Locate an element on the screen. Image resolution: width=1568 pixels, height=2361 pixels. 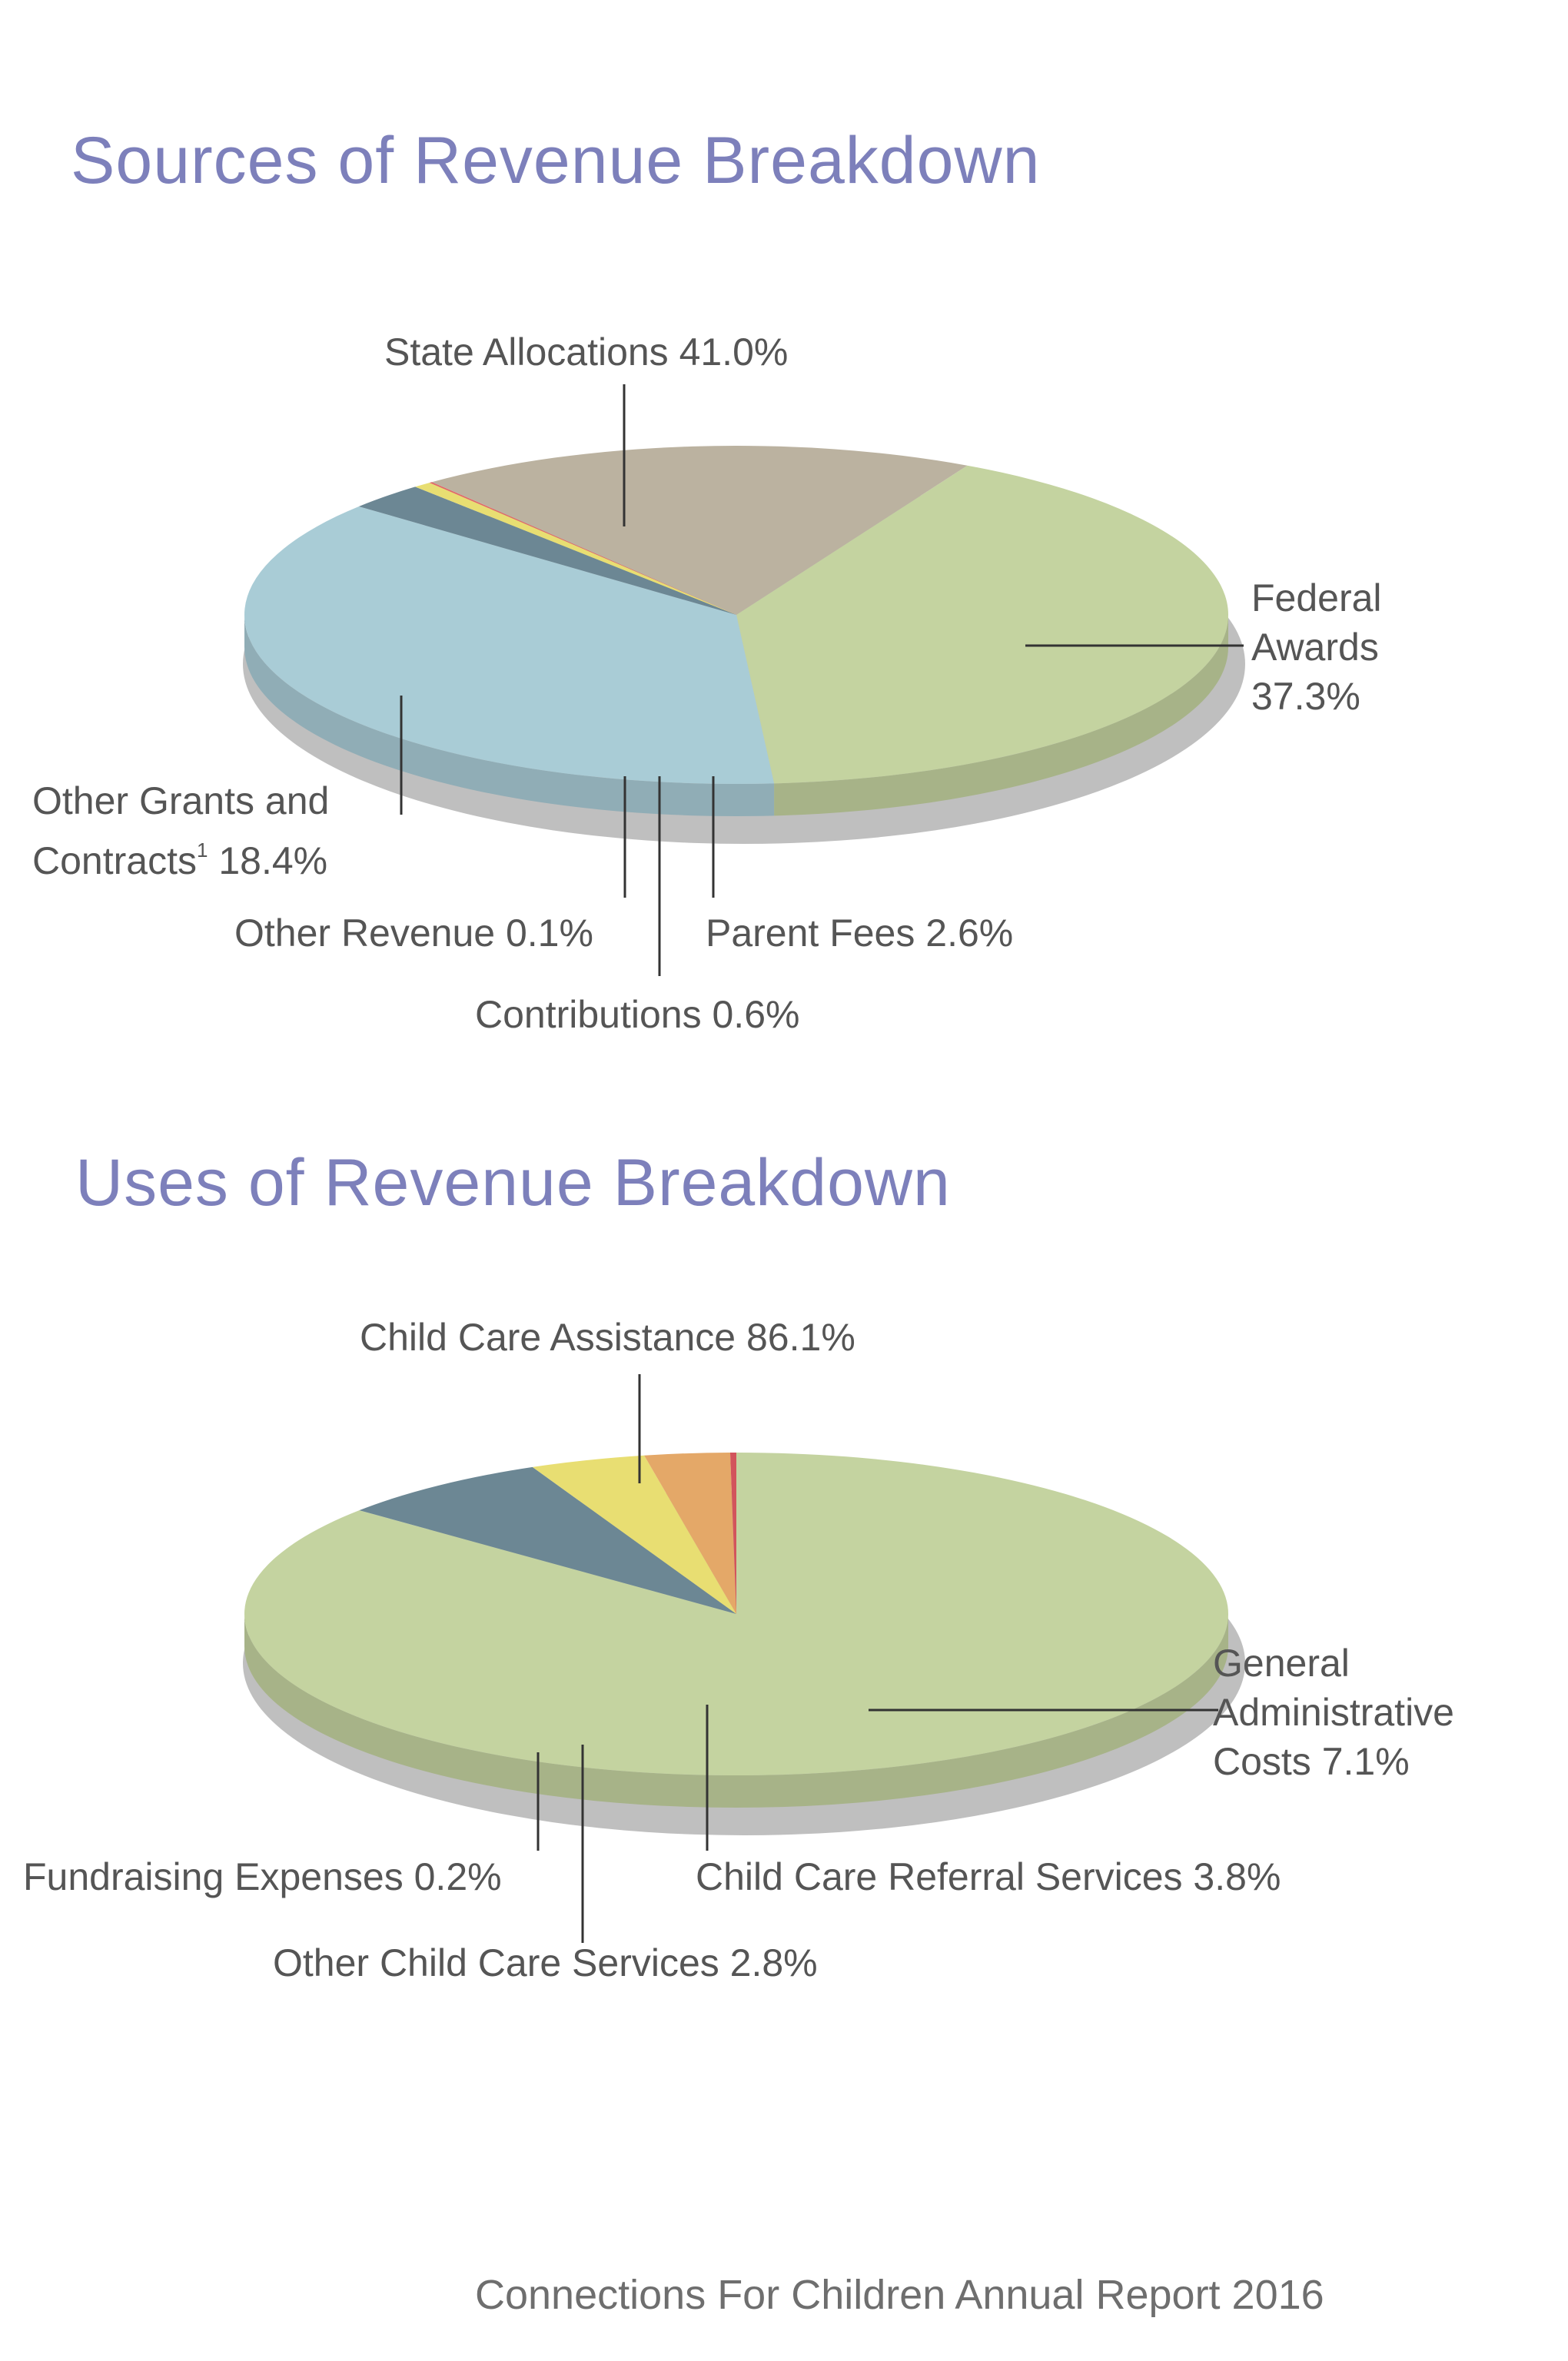
pie-slice-state-allocations-41-0-side is located at coordinates (1001, 715).